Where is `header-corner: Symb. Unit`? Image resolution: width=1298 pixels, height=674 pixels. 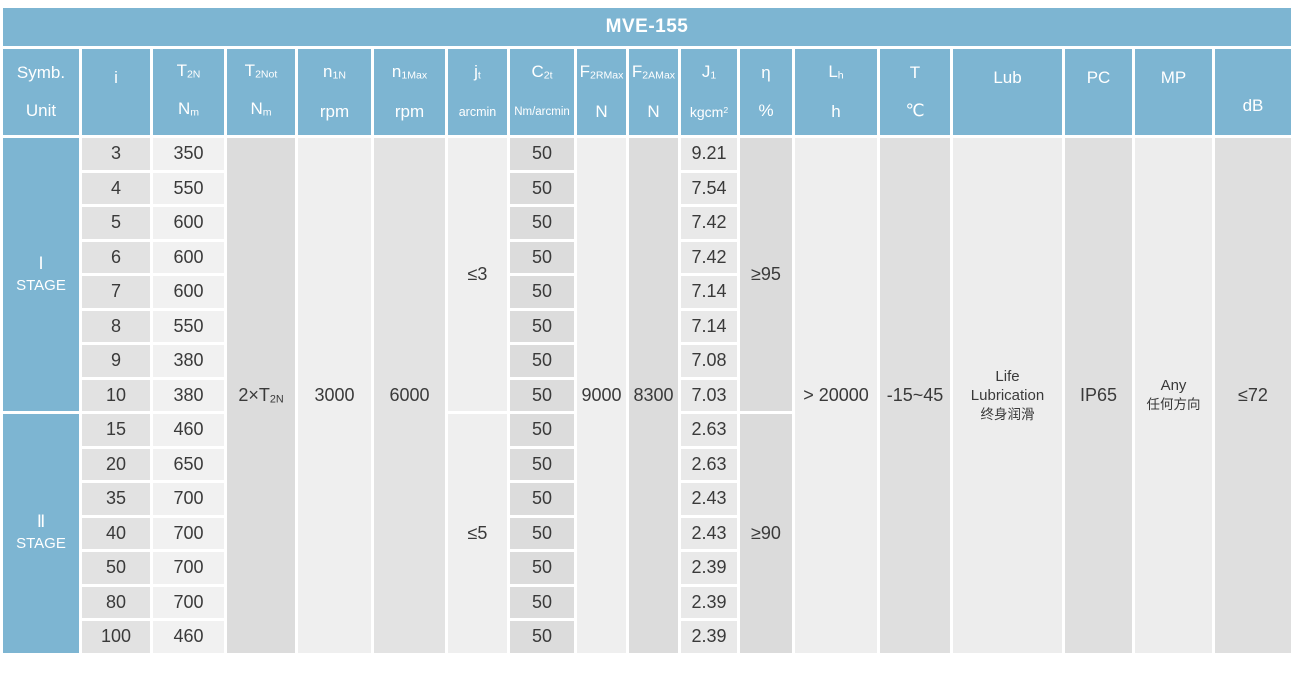 header-corner: Symb. Unit is located at coordinates (41, 92).